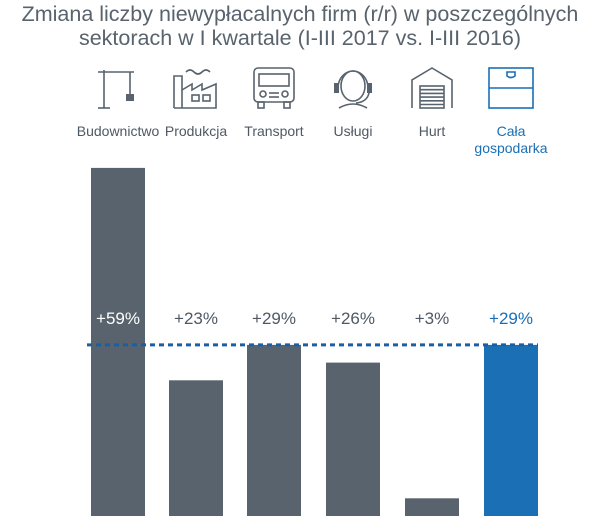  Describe the element at coordinates (195, 89) in the screenshot. I see `factory-icon` at that location.